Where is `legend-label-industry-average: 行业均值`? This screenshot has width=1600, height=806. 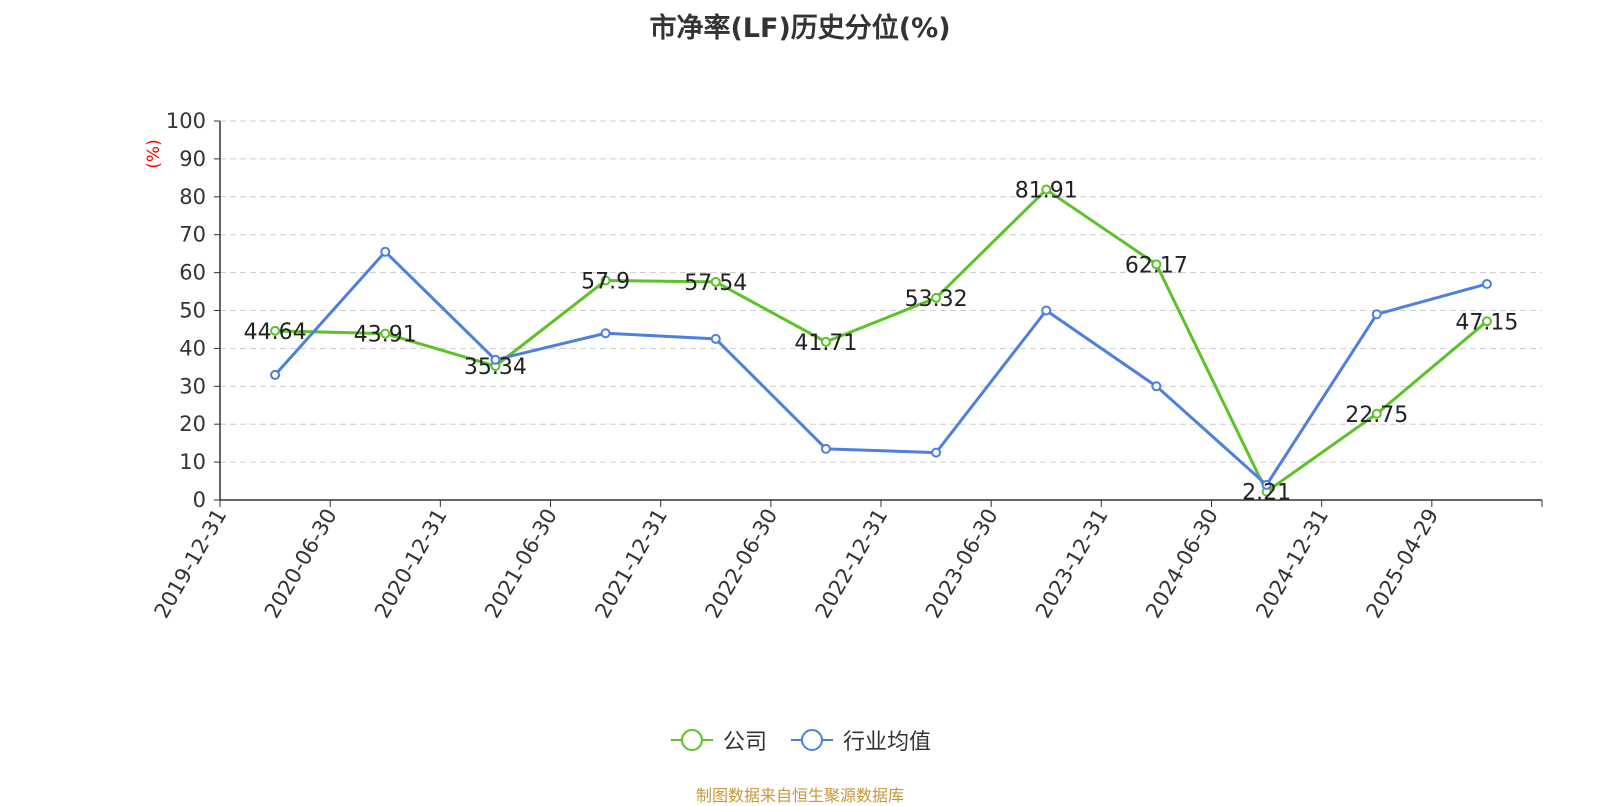 legend-label-industry-average: 行业均值 is located at coordinates (887, 742).